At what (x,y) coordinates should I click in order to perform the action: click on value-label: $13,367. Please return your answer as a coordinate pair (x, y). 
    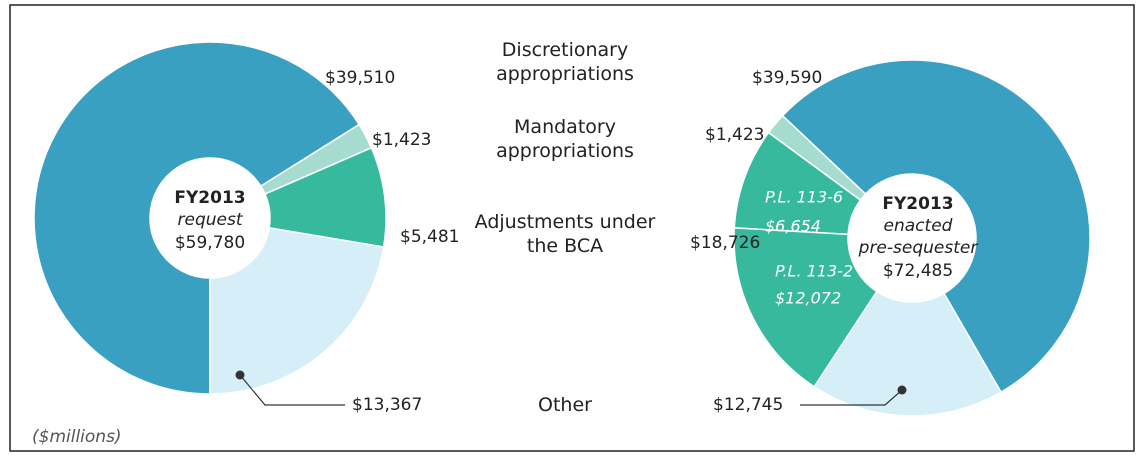
    Looking at the image, I should click on (387, 405).